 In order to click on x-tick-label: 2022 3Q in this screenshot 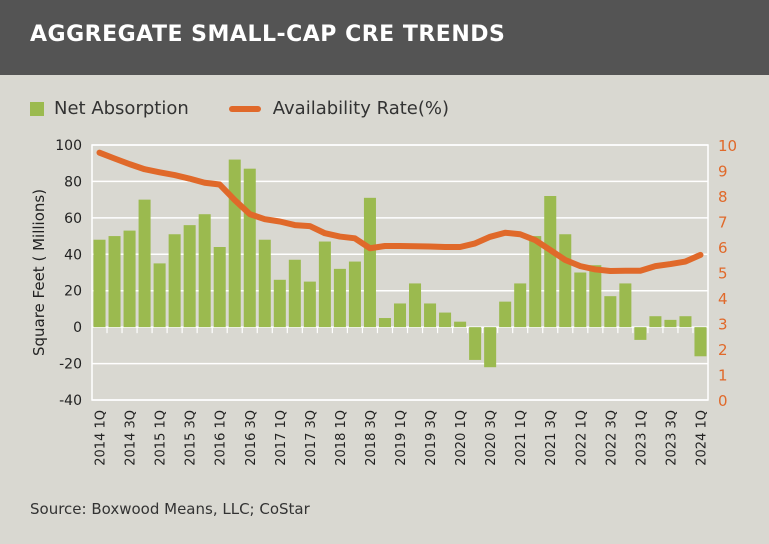, I will do `click(611, 438)`.